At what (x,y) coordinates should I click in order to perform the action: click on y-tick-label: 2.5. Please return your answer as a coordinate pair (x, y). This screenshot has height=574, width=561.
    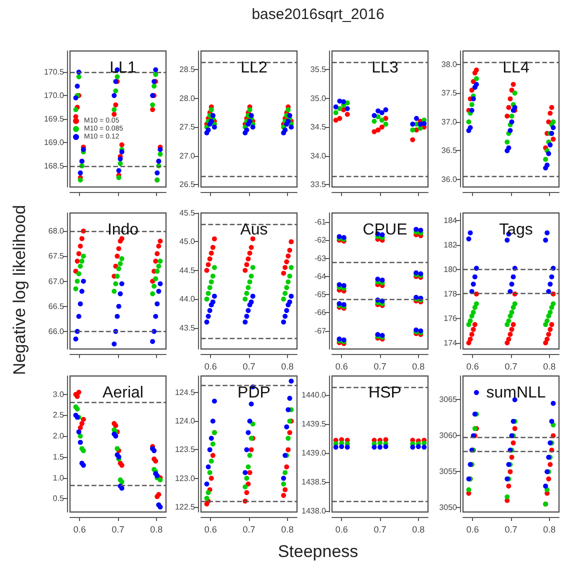
    Looking at the image, I should click on (58, 415).